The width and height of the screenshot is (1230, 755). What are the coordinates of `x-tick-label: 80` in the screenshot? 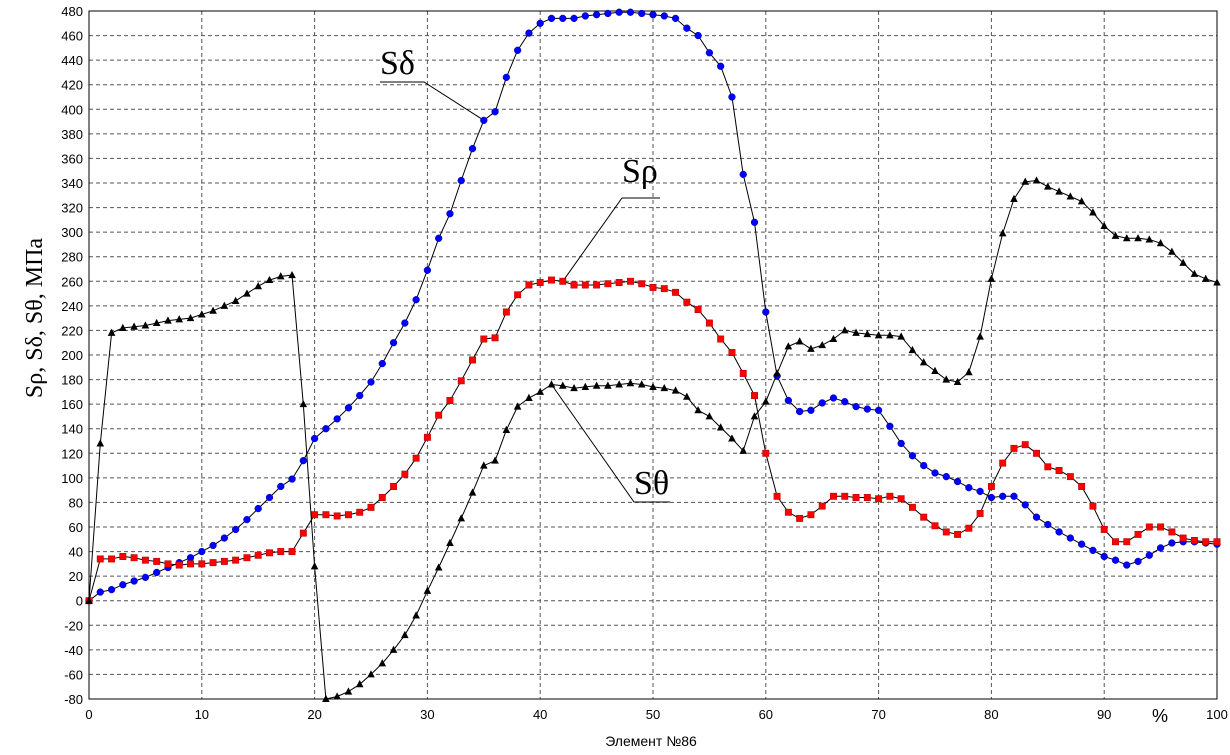 It's located at (991, 714).